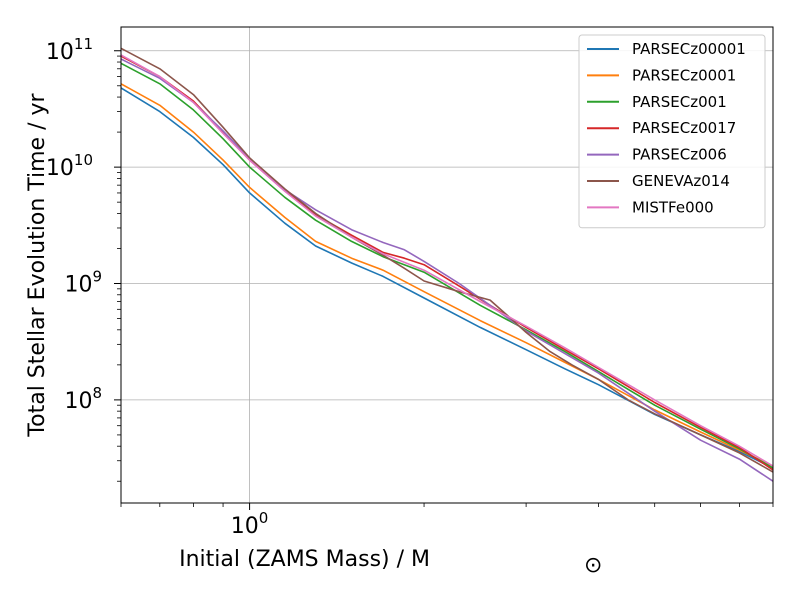 The height and width of the screenshot is (600, 800). I want to click on legend-label: PARSECz0017, so click(684, 128).